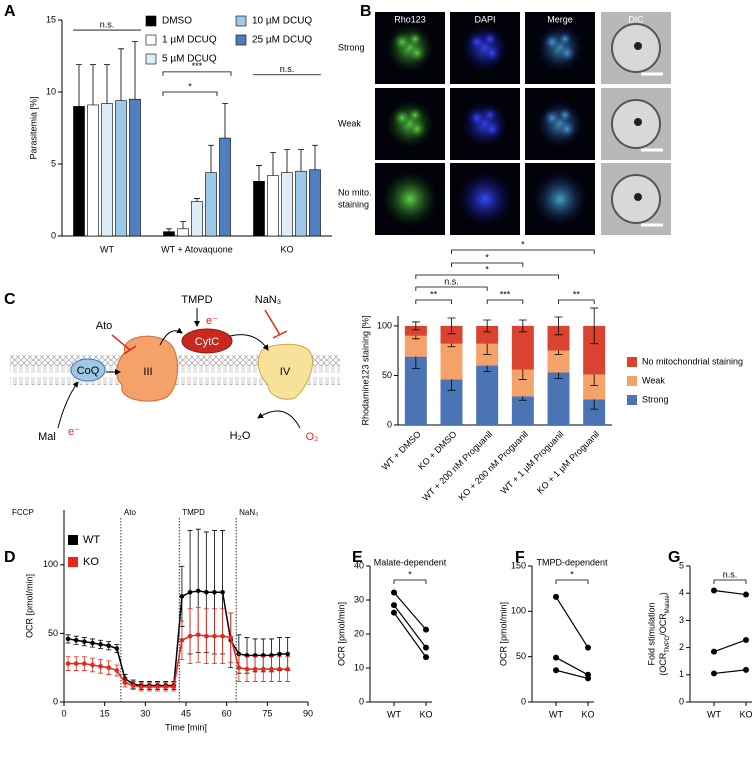  Describe the element at coordinates (308, 713) in the screenshot. I see `x-tick-label: 90` at that location.